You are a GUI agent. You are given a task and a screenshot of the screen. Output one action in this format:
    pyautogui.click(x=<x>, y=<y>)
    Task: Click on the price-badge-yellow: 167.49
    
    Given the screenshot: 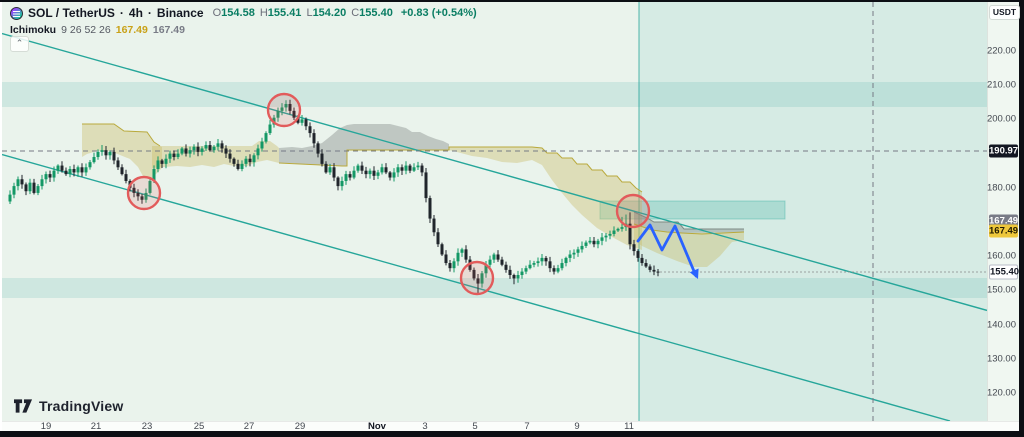 What is the action you would take?
    pyautogui.click(x=1004, y=231)
    